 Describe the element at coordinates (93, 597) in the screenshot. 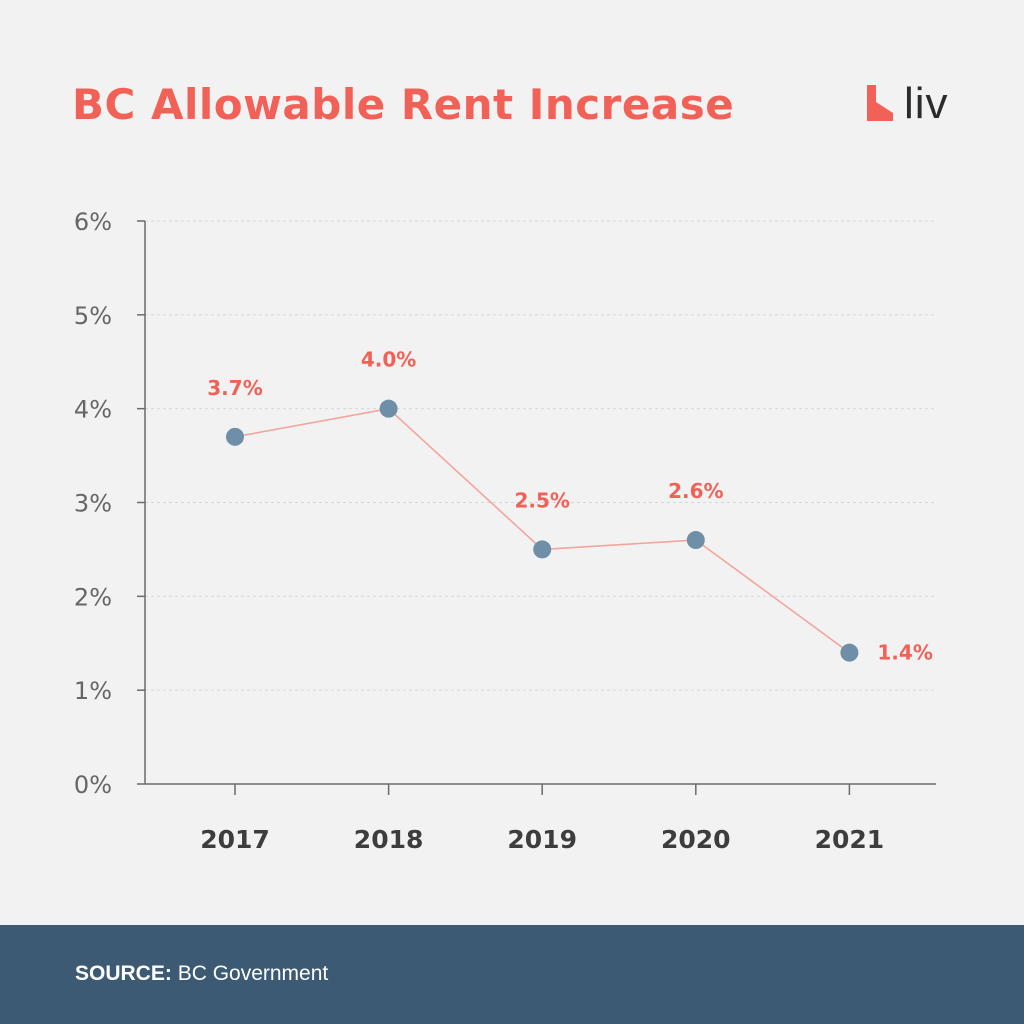

I see `y-tick-label: 2%` at that location.